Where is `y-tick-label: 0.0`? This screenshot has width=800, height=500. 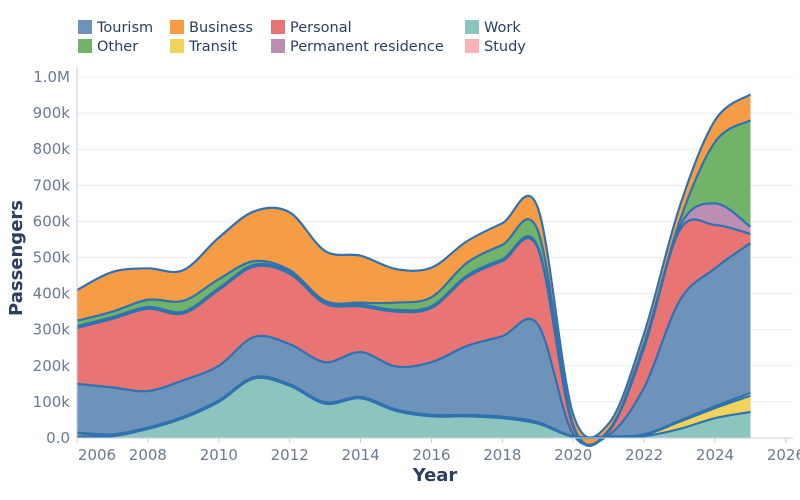
y-tick-label: 0.0 is located at coordinates (58, 438).